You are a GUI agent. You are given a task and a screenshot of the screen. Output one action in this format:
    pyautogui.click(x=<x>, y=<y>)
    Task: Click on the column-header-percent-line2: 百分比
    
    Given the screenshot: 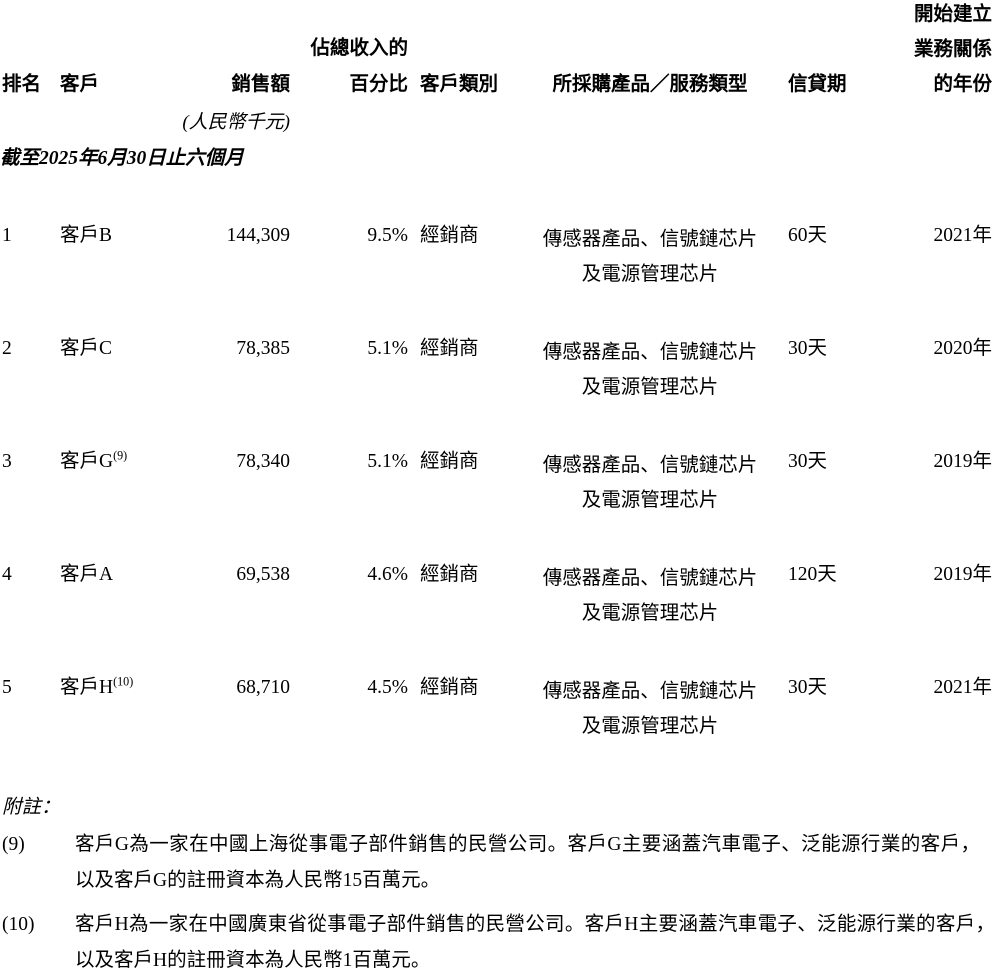 What is the action you would take?
    pyautogui.click(x=378, y=84)
    